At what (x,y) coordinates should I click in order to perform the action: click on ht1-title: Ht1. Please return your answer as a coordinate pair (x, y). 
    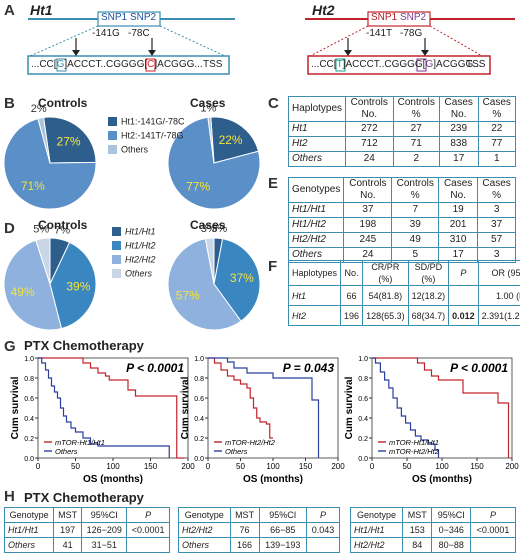
    Looking at the image, I should click on (41, 10).